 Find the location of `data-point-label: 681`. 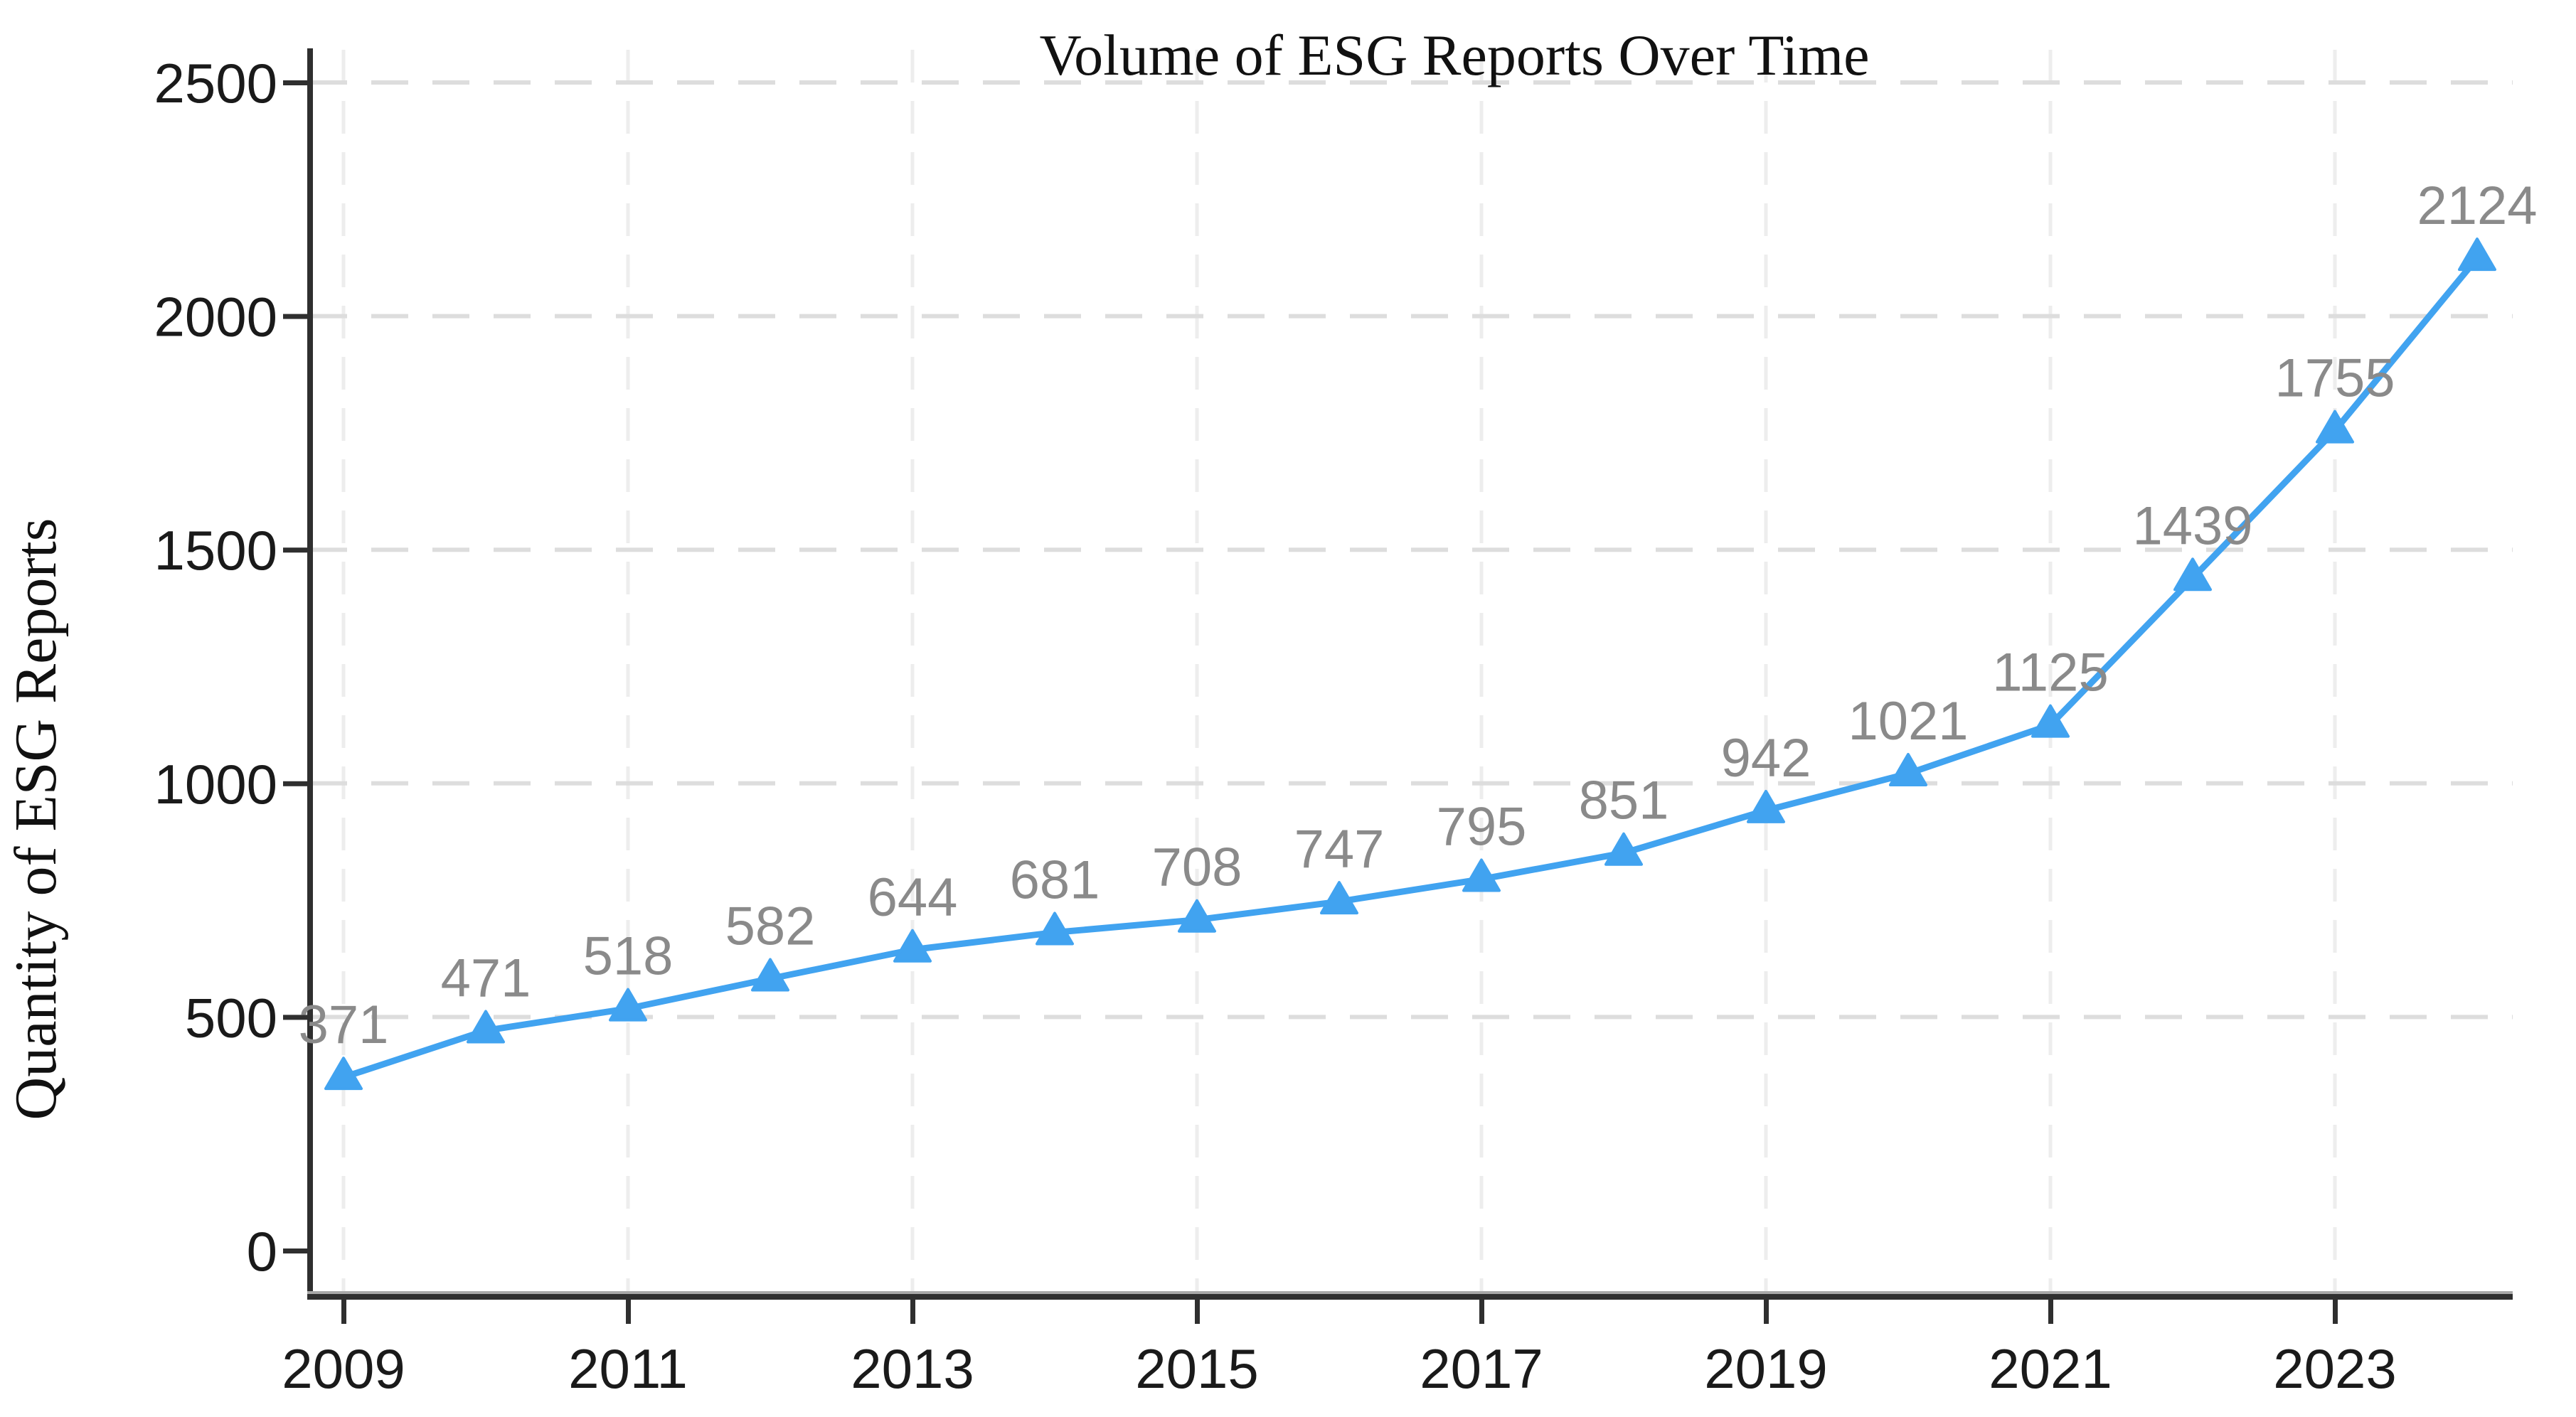

data-point-label: 681 is located at coordinates (1055, 880).